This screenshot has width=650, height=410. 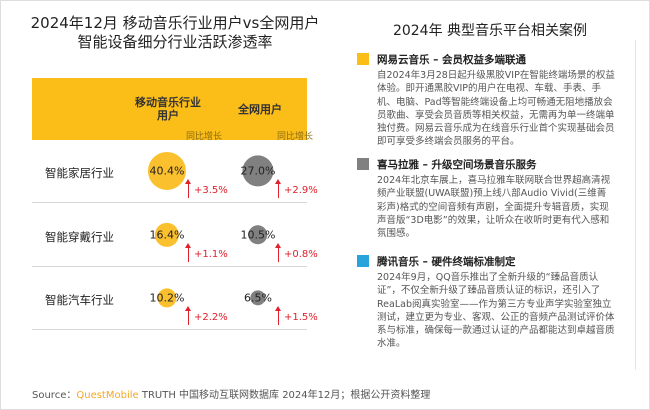 I want to click on row-label: 智能穿戴行业, so click(x=79, y=236).